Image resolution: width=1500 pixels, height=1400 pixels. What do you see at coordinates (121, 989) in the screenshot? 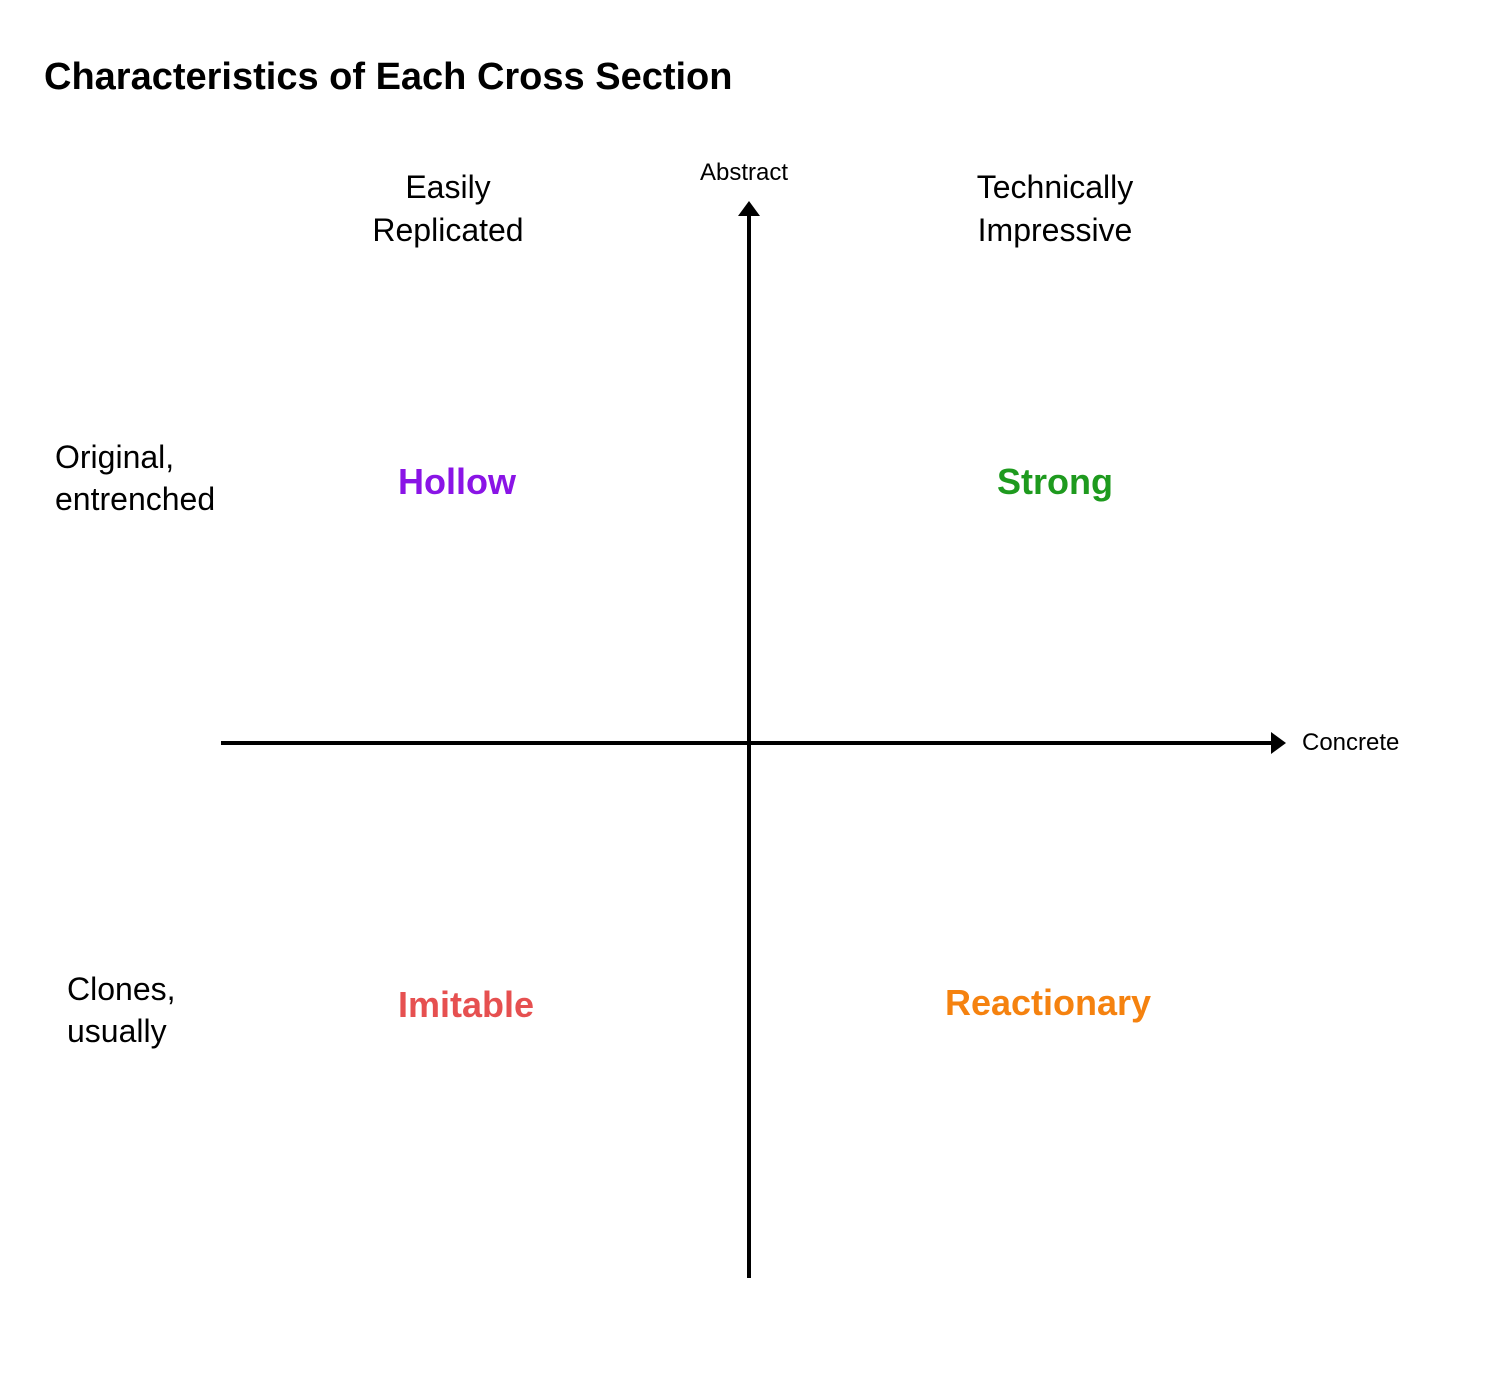
I see `row-label-line: Clones,` at bounding box center [121, 989].